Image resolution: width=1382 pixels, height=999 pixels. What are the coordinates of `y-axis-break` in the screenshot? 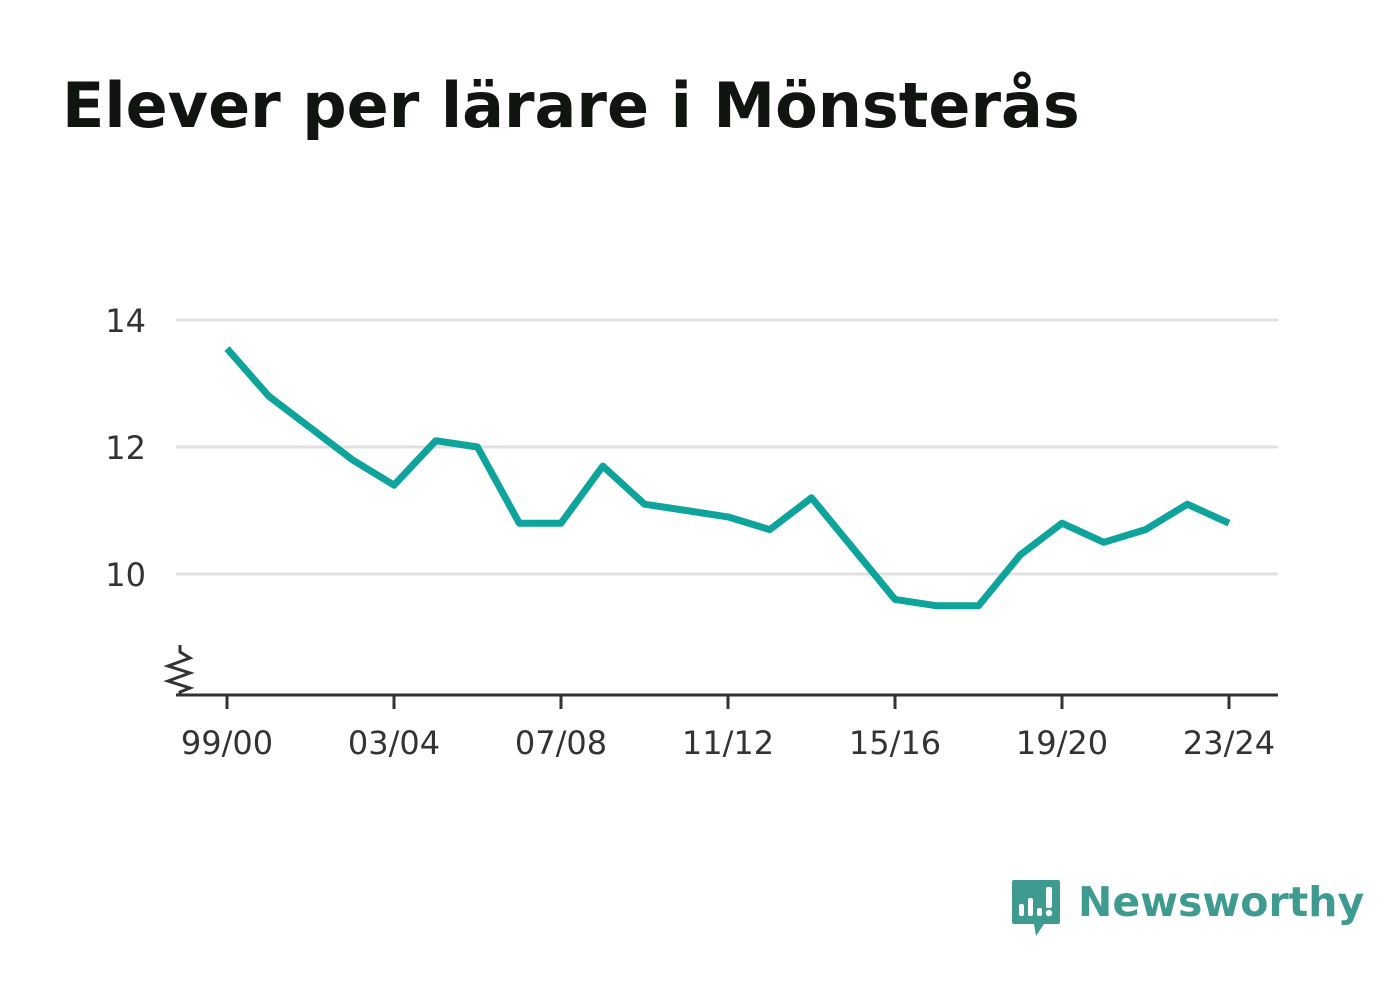 It's located at (179, 670).